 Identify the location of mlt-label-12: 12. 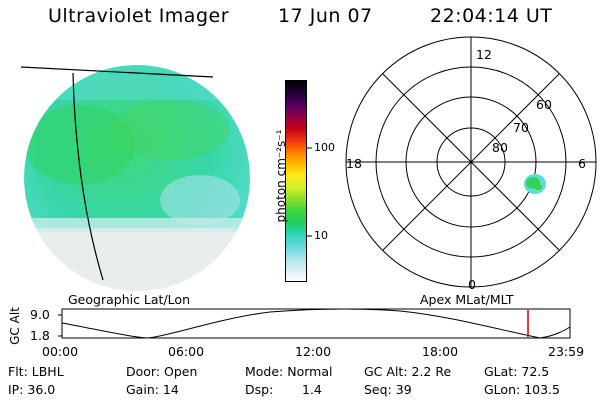
(484, 54).